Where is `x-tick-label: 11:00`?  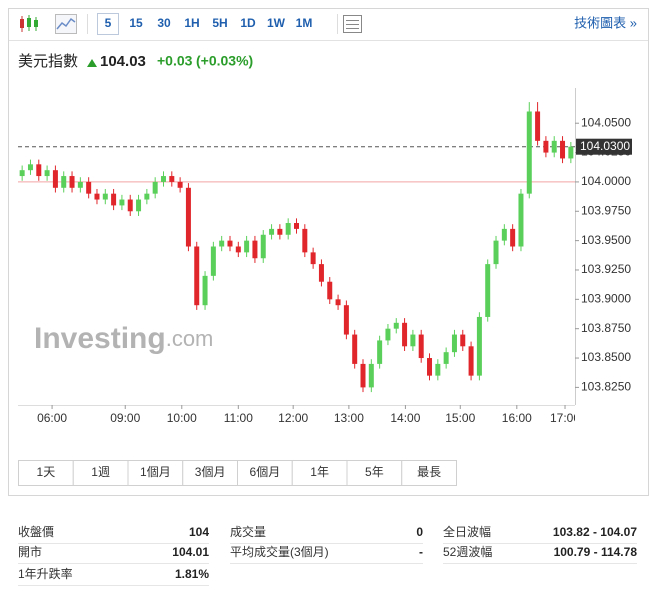
x-tick-label: 11:00 is located at coordinates (238, 418).